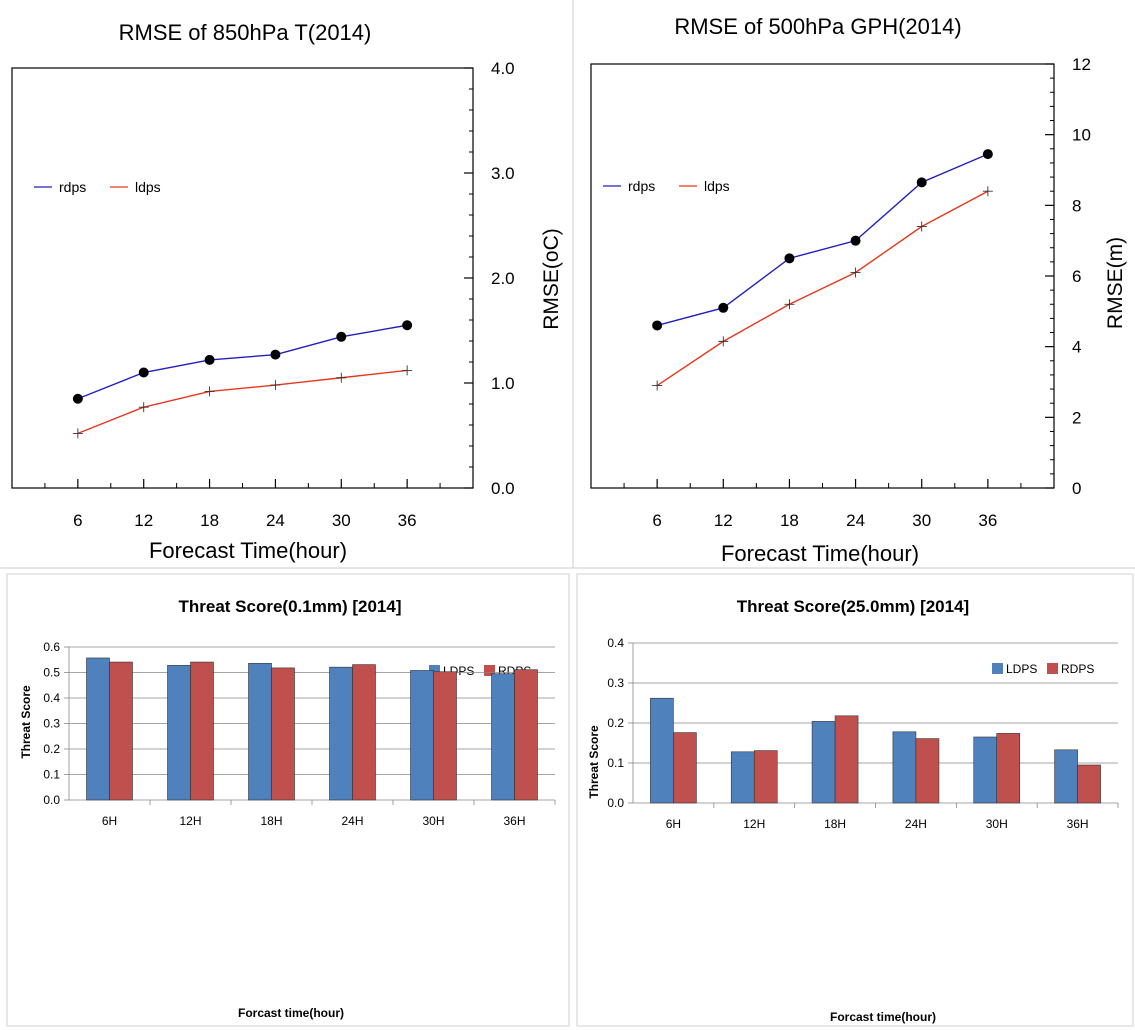  What do you see at coordinates (1076, 276) in the screenshot?
I see `y-tick-label: 6` at bounding box center [1076, 276].